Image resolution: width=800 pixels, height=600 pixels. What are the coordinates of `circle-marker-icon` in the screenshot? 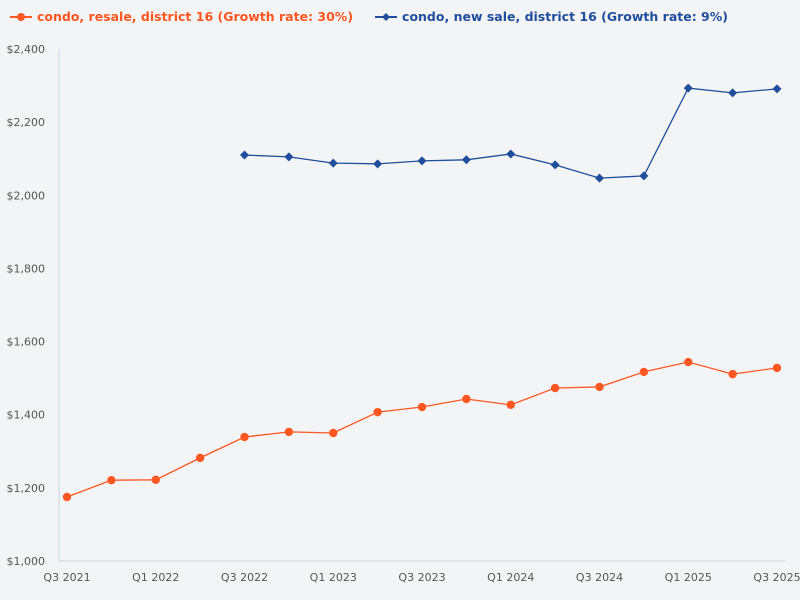 It's located at (21, 16).